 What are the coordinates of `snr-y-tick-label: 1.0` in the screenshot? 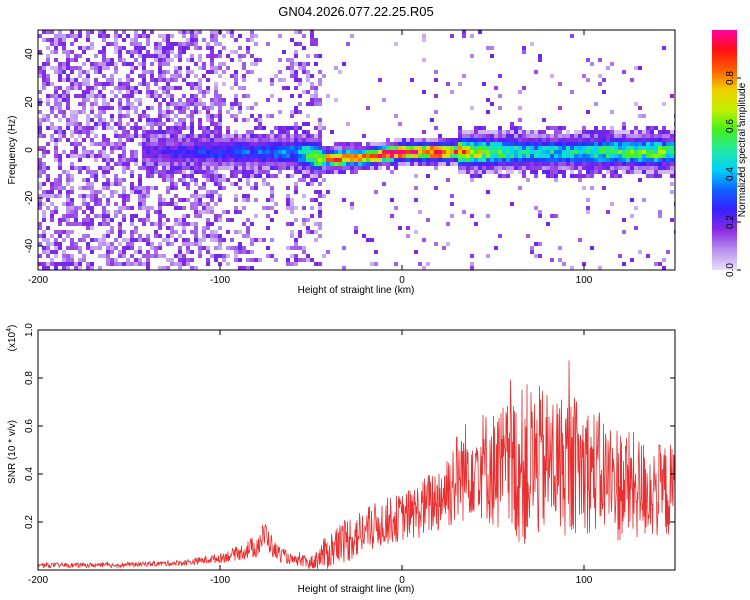 It's located at (29, 330).